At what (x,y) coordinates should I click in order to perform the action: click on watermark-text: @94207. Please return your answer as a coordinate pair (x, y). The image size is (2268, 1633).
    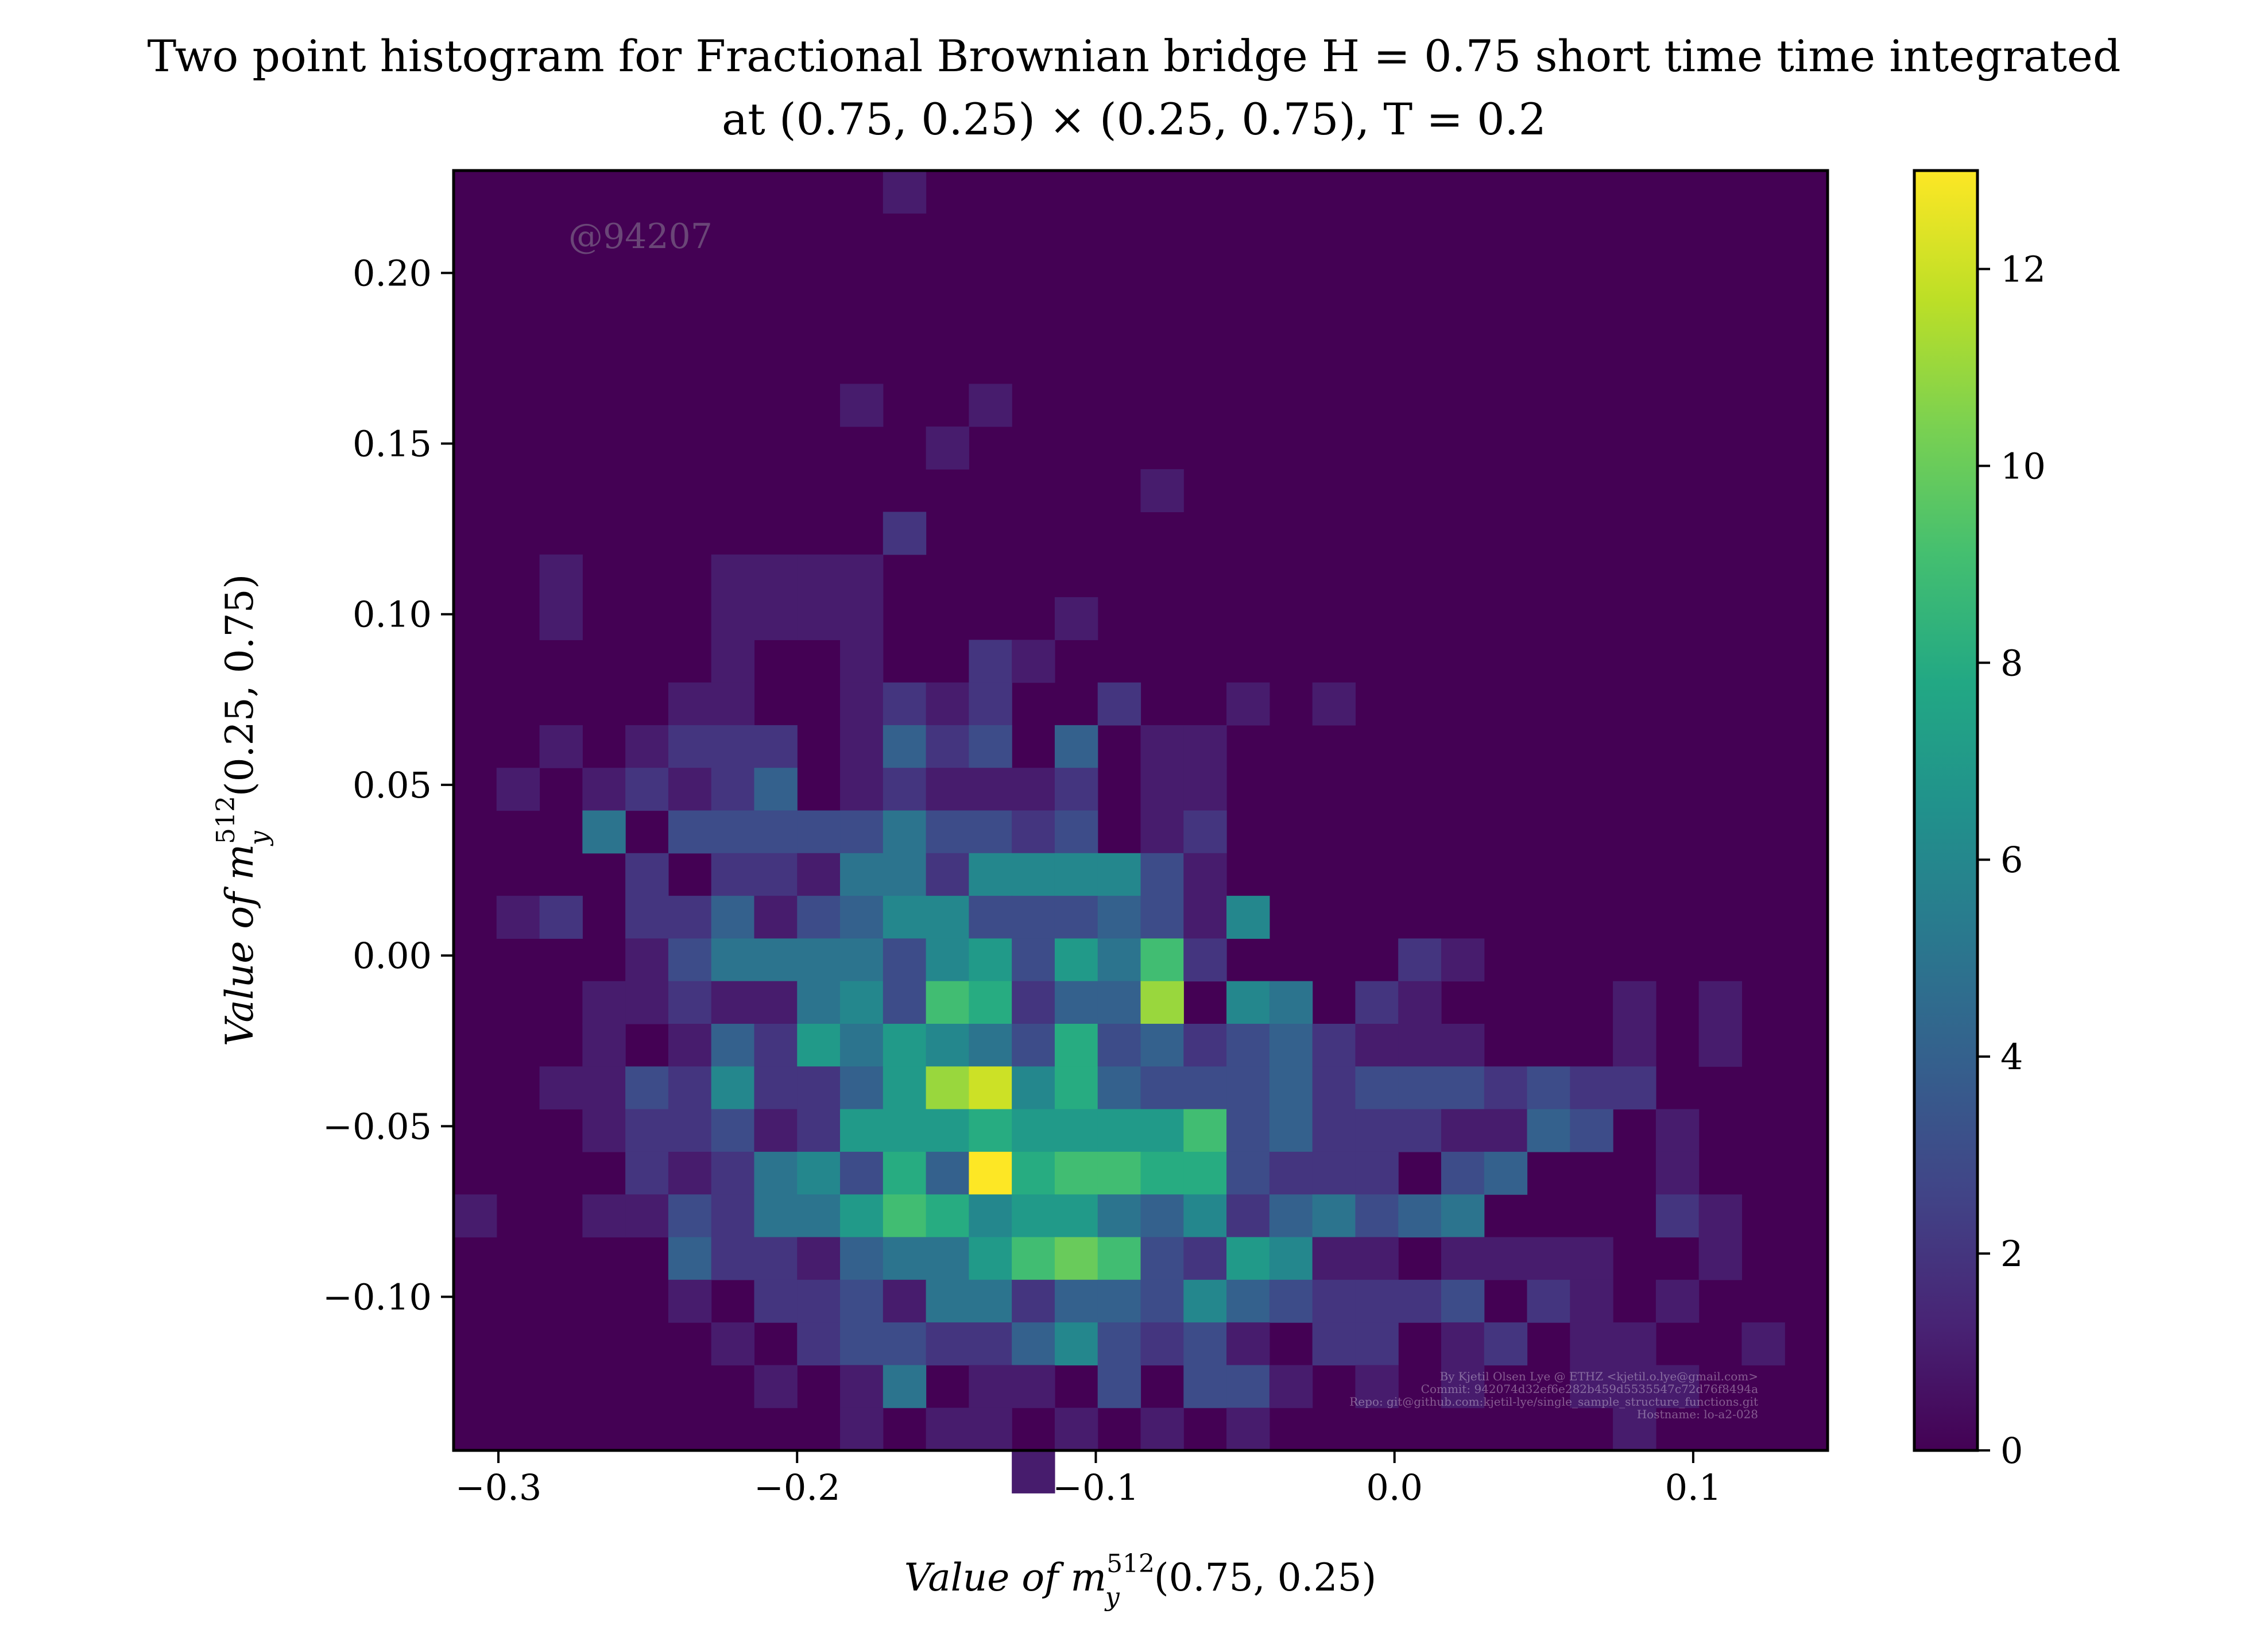
    Looking at the image, I should click on (640, 236).